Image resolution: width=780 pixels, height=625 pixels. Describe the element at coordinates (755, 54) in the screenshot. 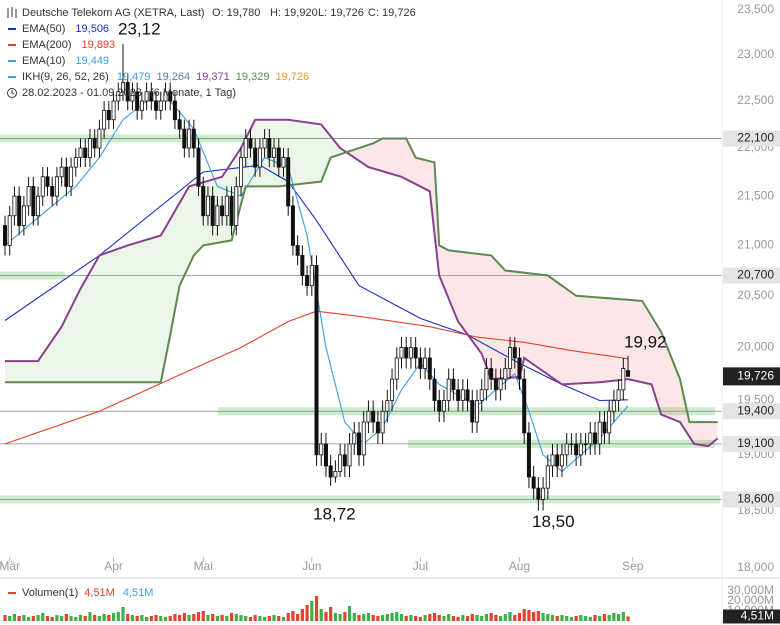

I see `y-tick-label: 23,000` at that location.